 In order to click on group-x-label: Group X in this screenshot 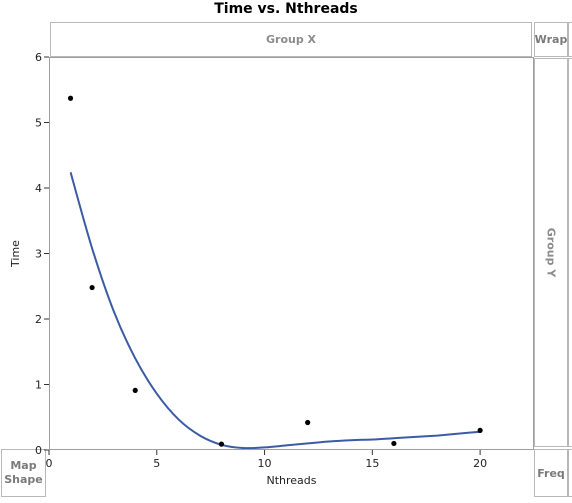, I will do `click(291, 39)`.